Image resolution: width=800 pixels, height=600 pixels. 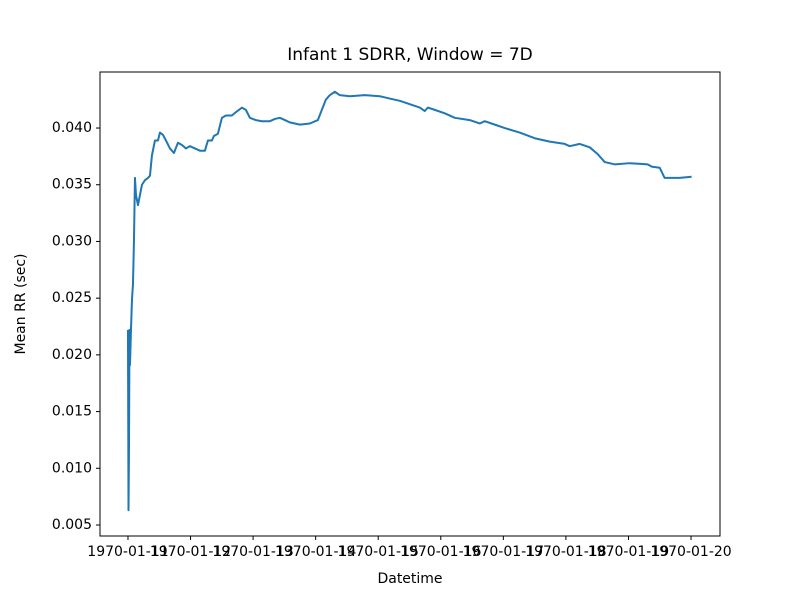 I want to click on x-tick-label: 1970-01-20, so click(x=690, y=552).